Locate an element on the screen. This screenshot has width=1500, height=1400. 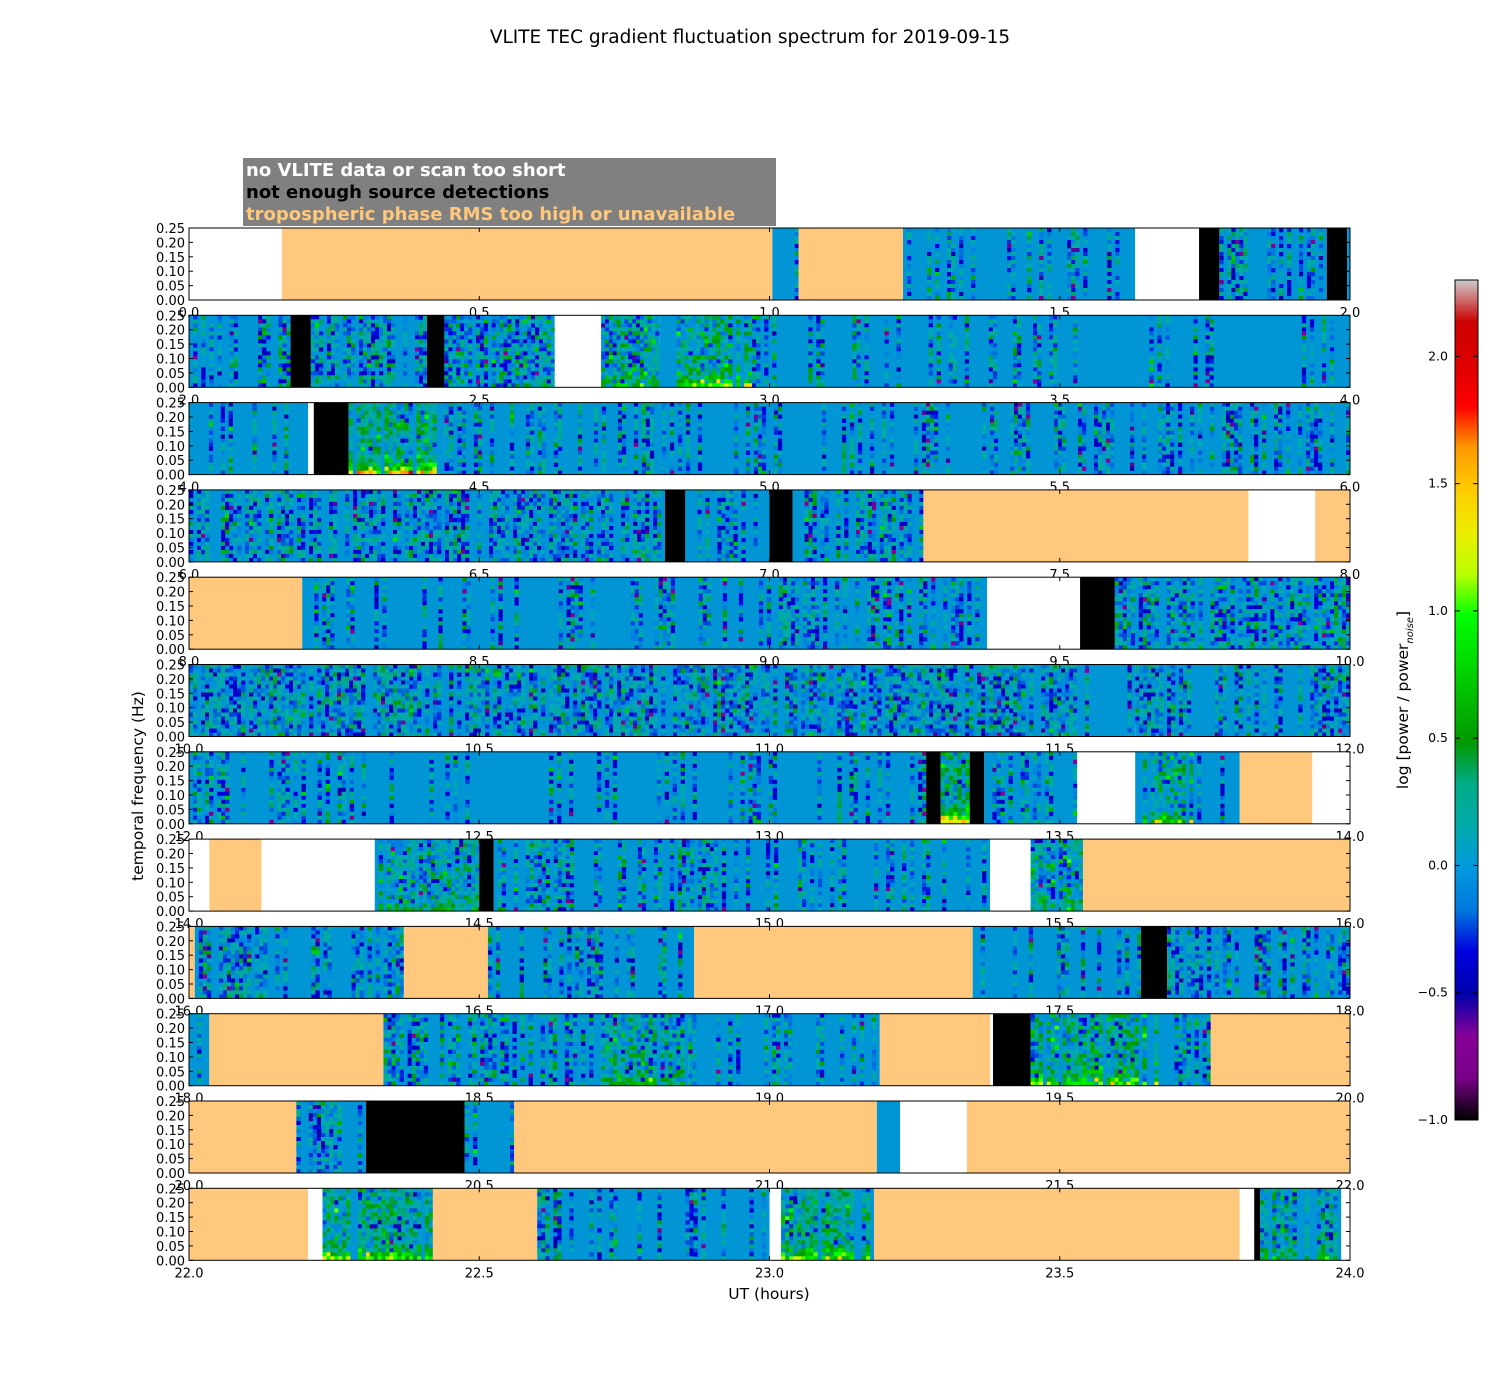
panel-row-4: 0.000.050.100.150.200.258.0 8.5 9.0 9.5 10.0 is located at coordinates (760, 620).